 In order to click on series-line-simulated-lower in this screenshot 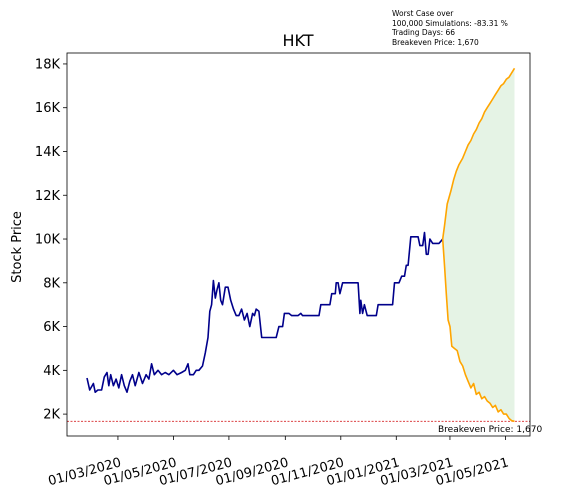, I will do `click(478, 330)`.